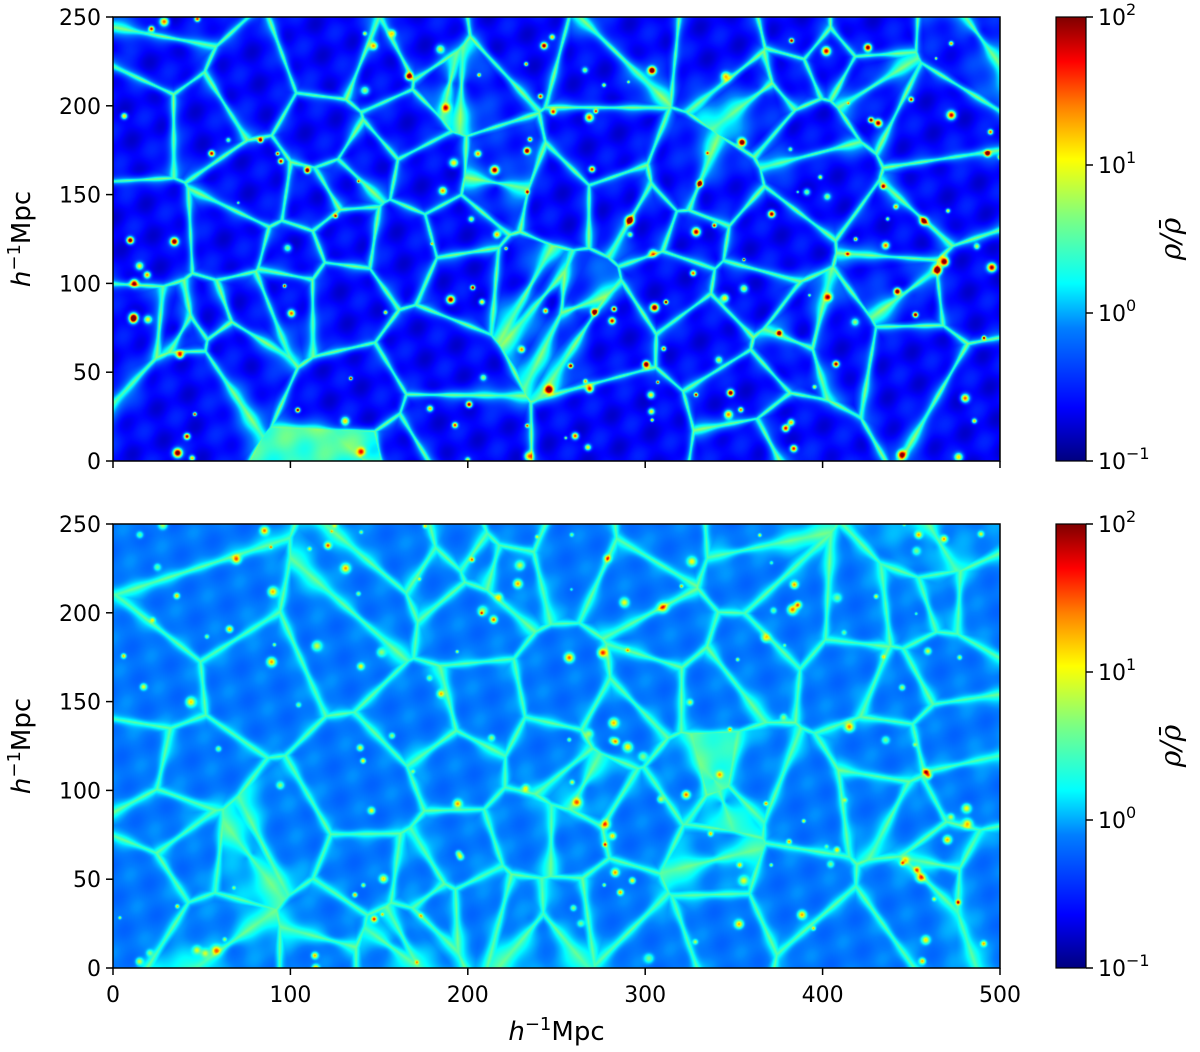 Image resolution: width=1200 pixels, height=1052 pixels. I want to click on x-tick-label: 0, so click(113, 995).